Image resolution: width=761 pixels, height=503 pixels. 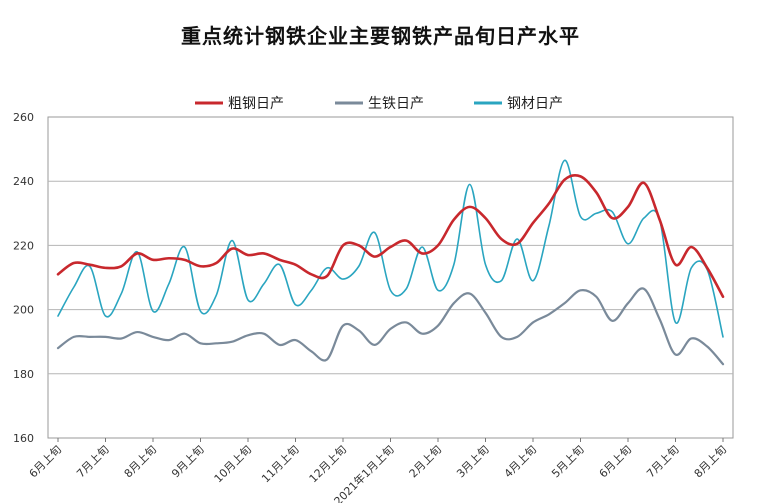 I want to click on legend-label-1: 粗钢日产, so click(x=256, y=104).